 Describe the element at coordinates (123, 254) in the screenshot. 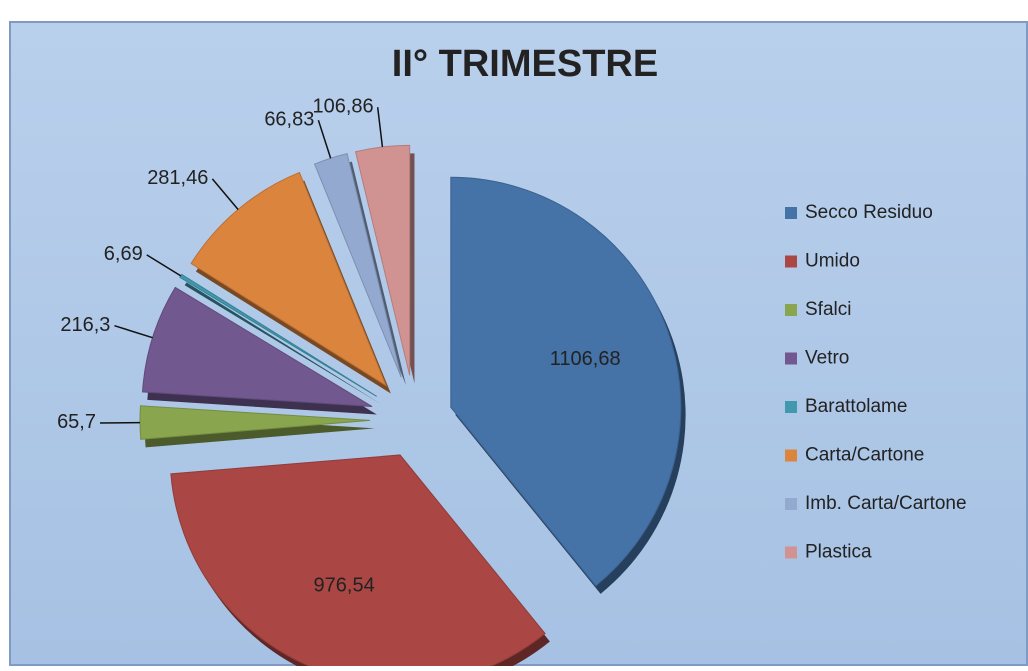

I see `data-label: 6,69` at that location.